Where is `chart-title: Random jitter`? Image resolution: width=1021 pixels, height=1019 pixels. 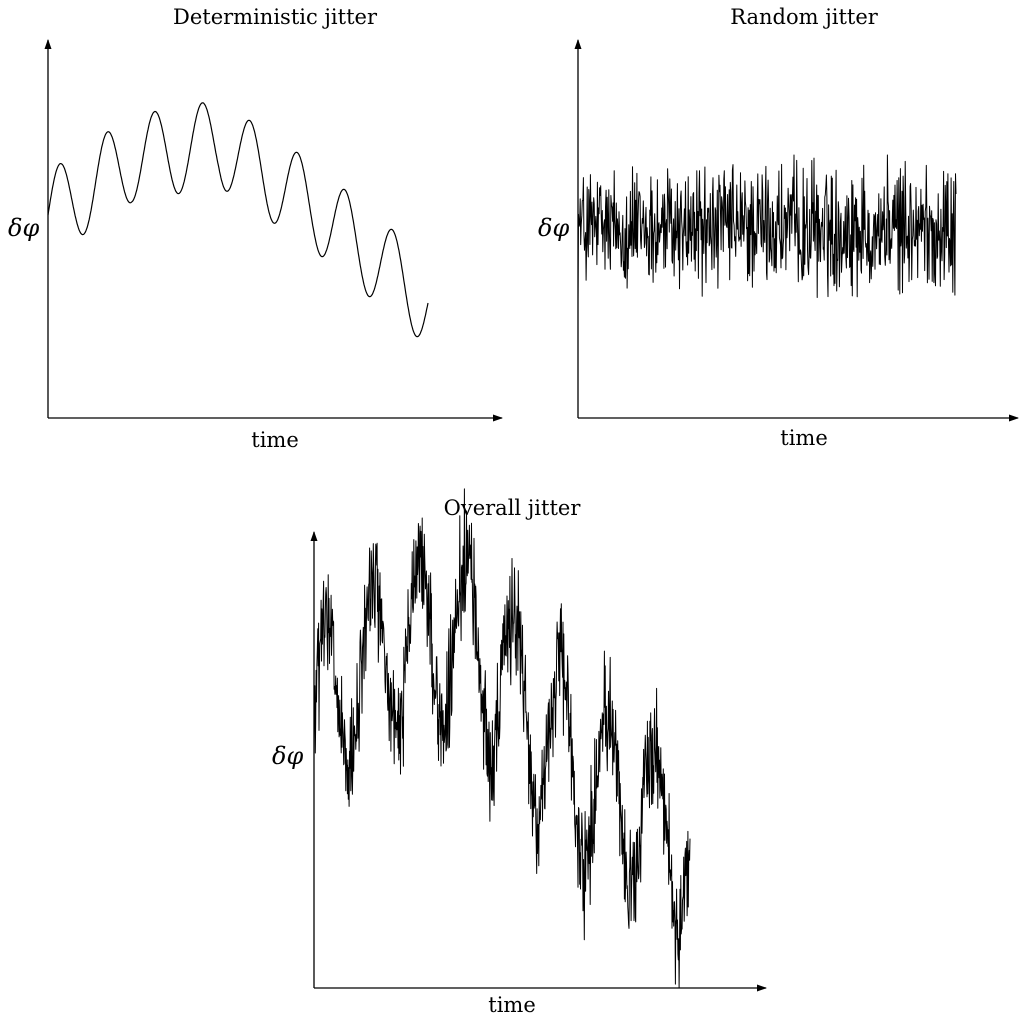
chart-title: Random jitter is located at coordinates (804, 17).